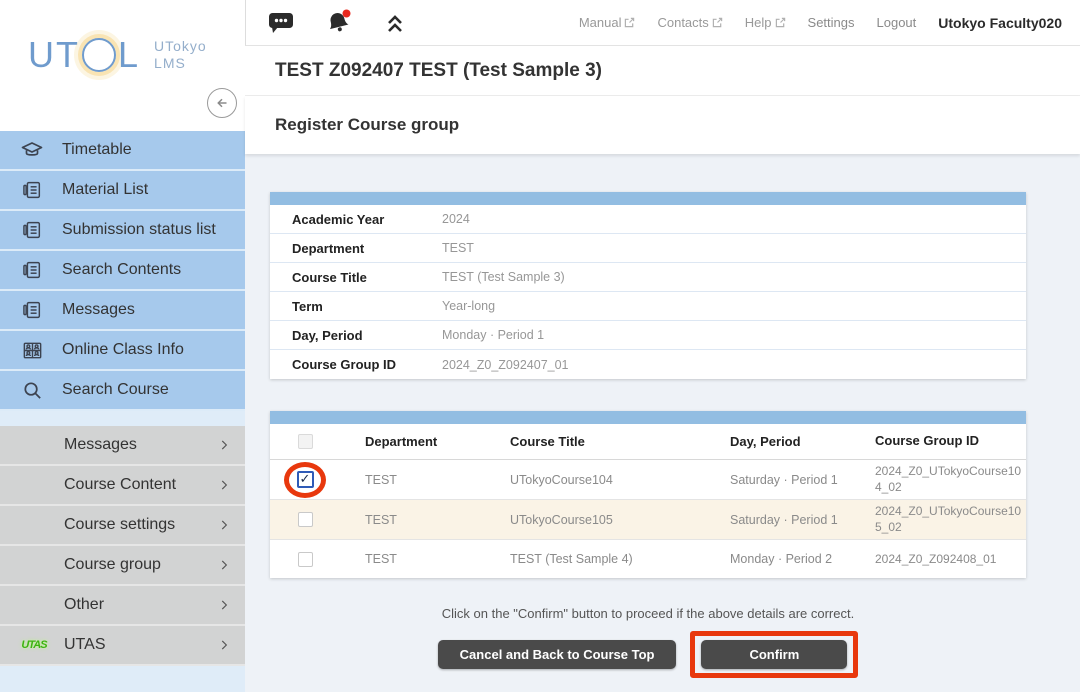 The image size is (1080, 692). I want to click on detail-value: Monday · Period 1, so click(493, 335).